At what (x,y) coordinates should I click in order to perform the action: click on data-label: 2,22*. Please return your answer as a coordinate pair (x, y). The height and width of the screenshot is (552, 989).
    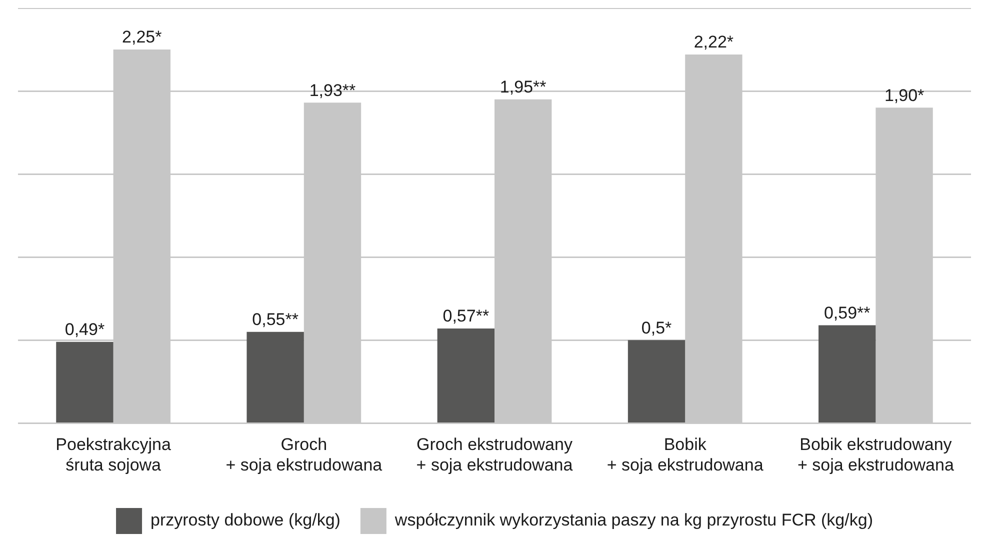
    Looking at the image, I should click on (714, 42).